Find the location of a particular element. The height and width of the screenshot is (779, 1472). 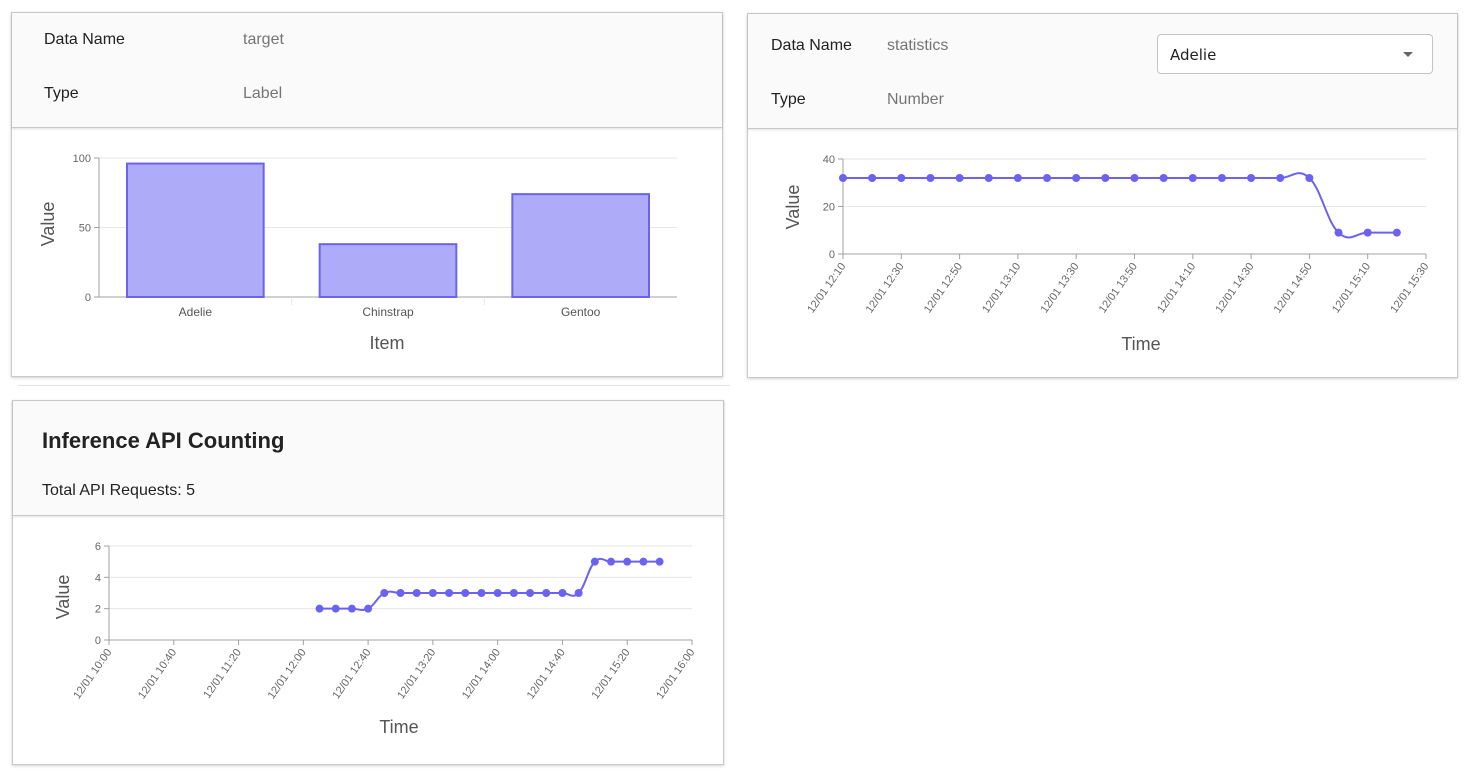

item-select-dropdown: Adelie is located at coordinates (1295, 54).